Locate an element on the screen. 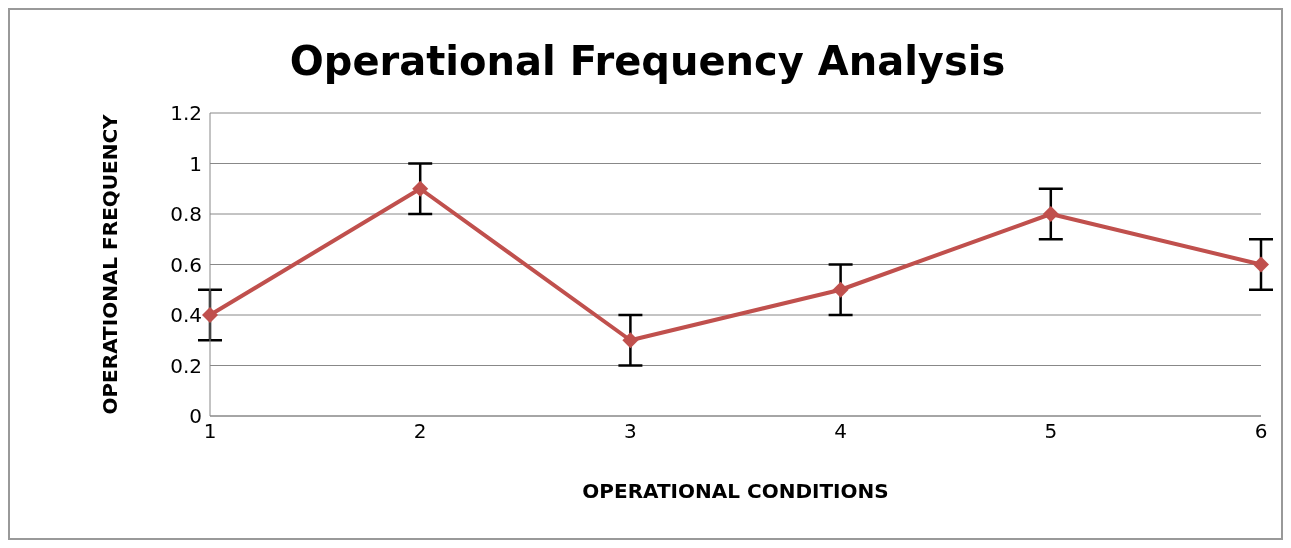 Image resolution: width=1291 pixels, height=548 pixels. x-tick-label: 4 is located at coordinates (840, 431).